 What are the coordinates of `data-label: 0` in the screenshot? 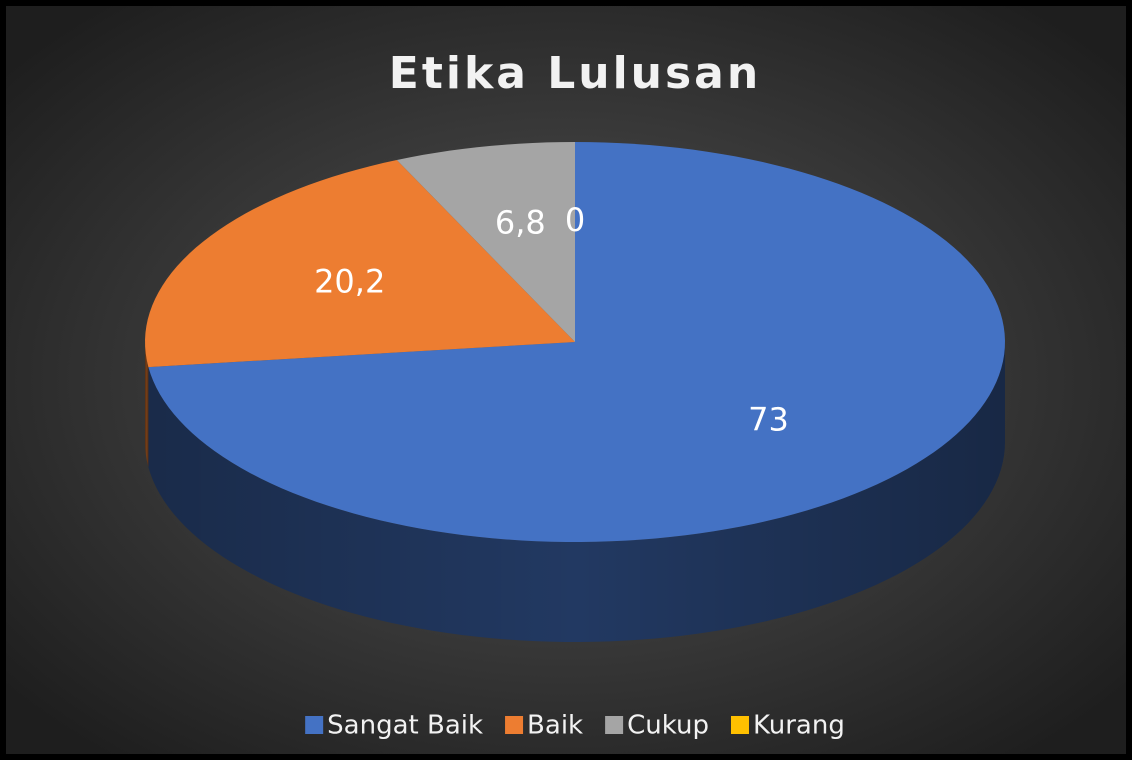 It's located at (575, 220).